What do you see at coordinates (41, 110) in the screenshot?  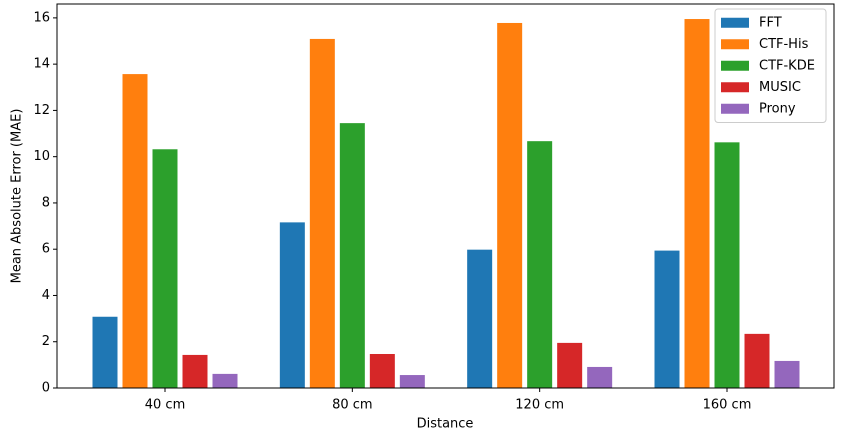 I see `y-tick-label: 12` at bounding box center [41, 110].